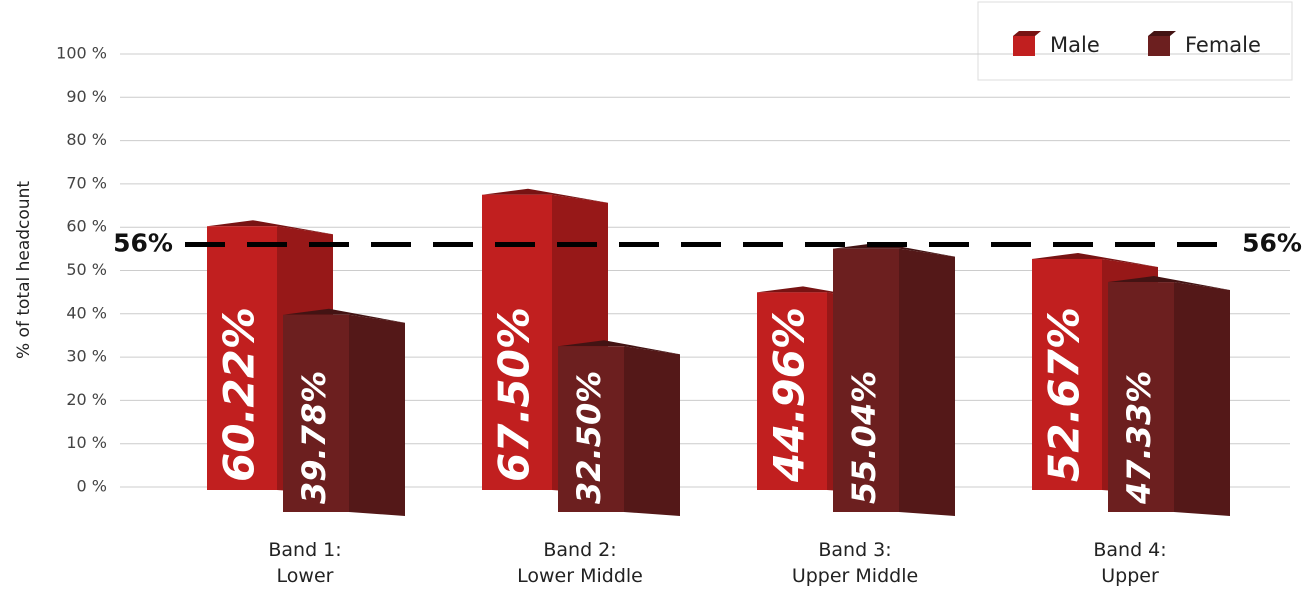 Image resolution: width=1316 pixels, height=598 pixels. Describe the element at coordinates (864, 437) in the screenshot. I see `value-label: 55.04%` at that location.